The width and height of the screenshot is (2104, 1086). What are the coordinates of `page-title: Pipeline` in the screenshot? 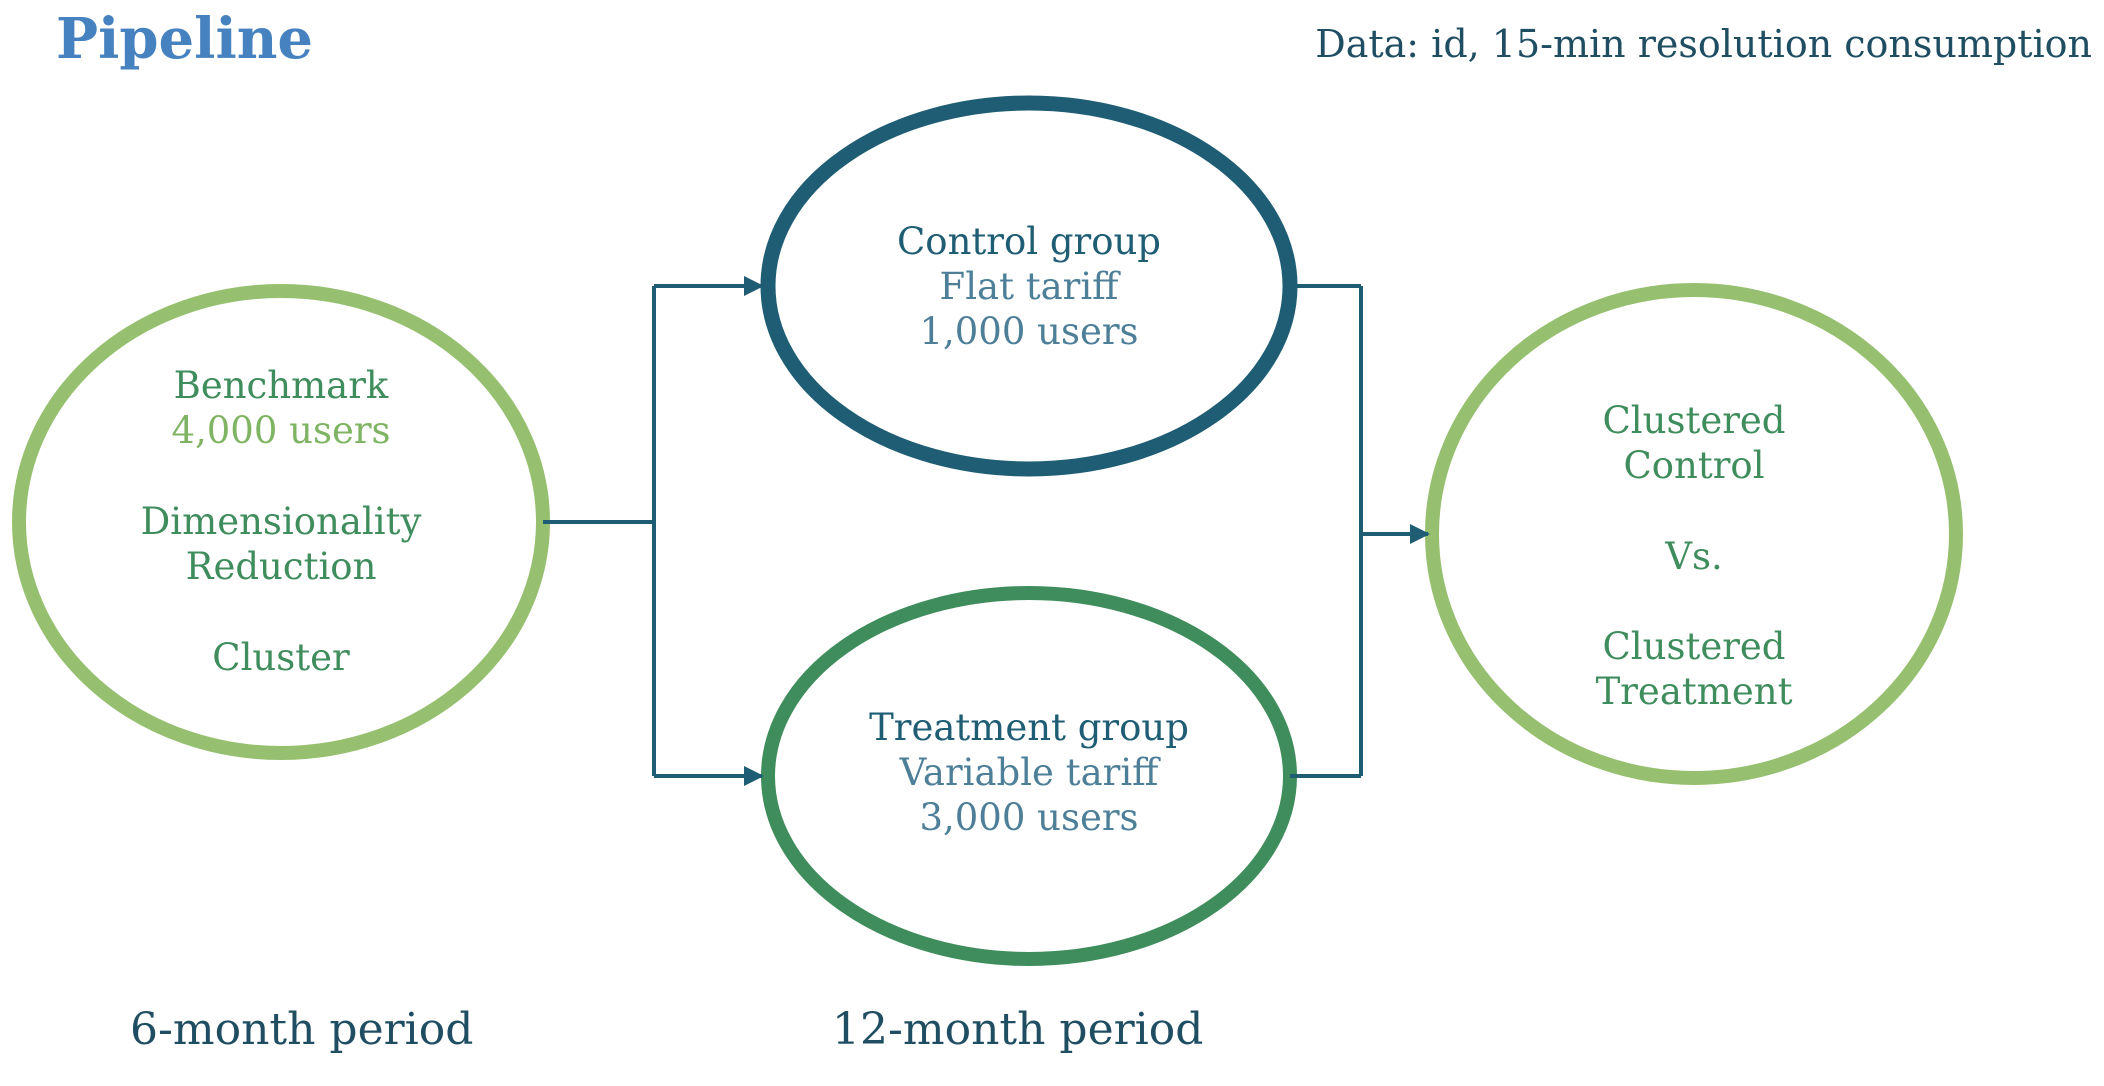 It's located at (185, 39).